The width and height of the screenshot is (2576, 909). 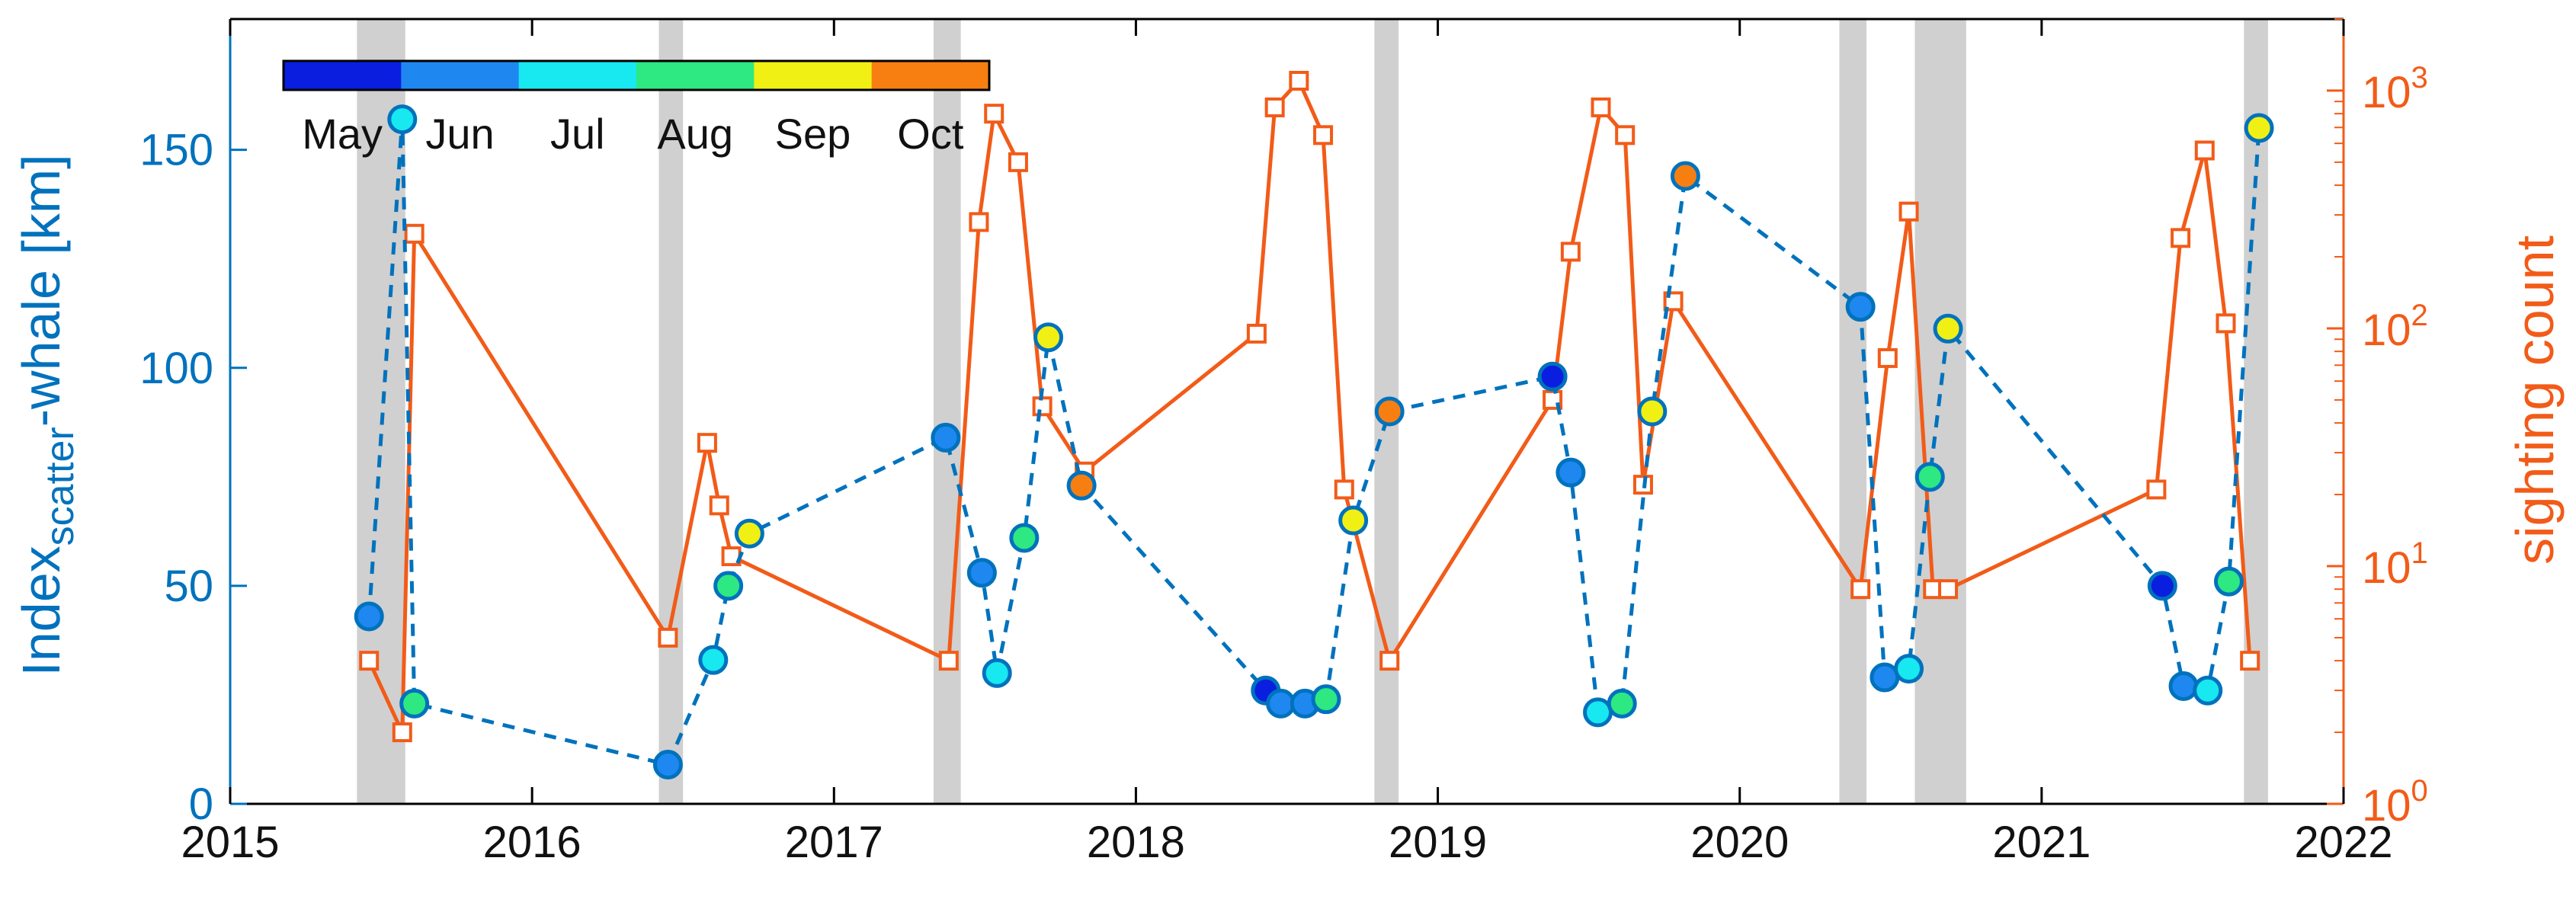 I want to click on right-tick-label: 10³, so click(x=2395, y=89).